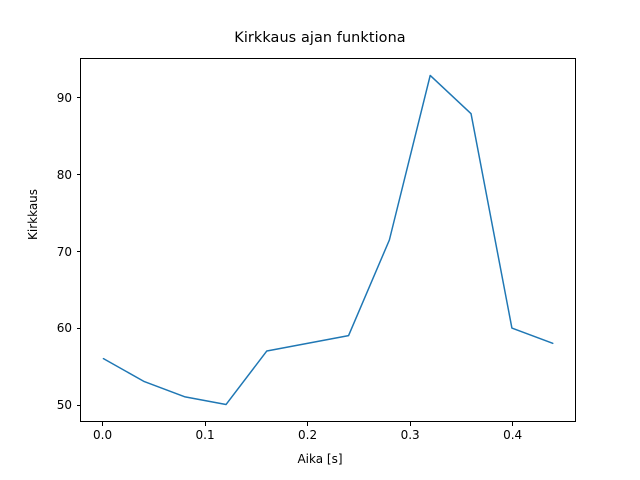 This screenshot has width=640, height=480. I want to click on y-tick-label: 70, so click(64, 251).